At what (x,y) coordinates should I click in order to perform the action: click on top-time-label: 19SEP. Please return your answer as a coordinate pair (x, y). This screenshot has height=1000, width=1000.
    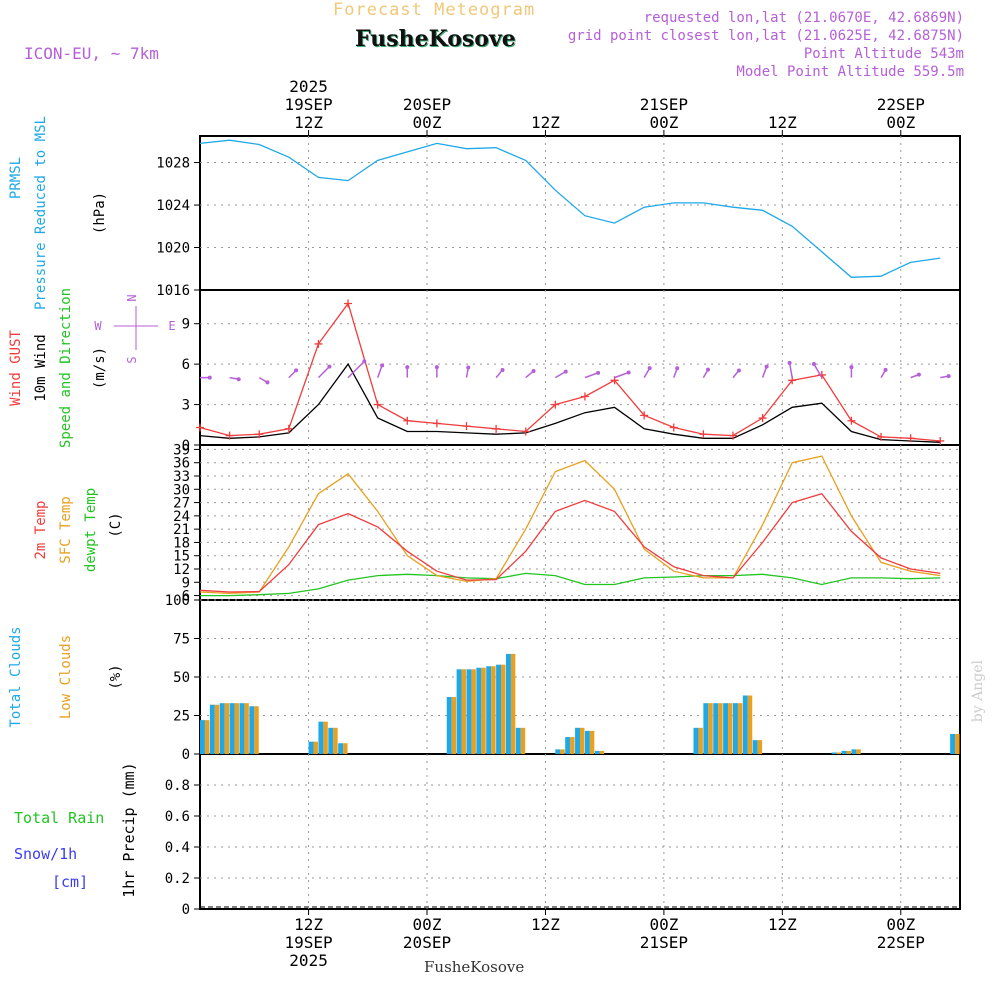
    Looking at the image, I should click on (308, 104).